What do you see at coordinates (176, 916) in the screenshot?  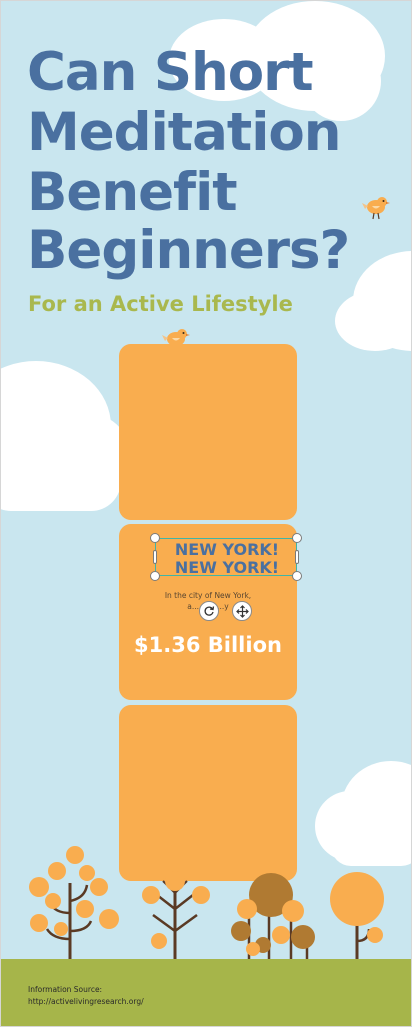 I see `tree-illustration-center` at bounding box center [176, 916].